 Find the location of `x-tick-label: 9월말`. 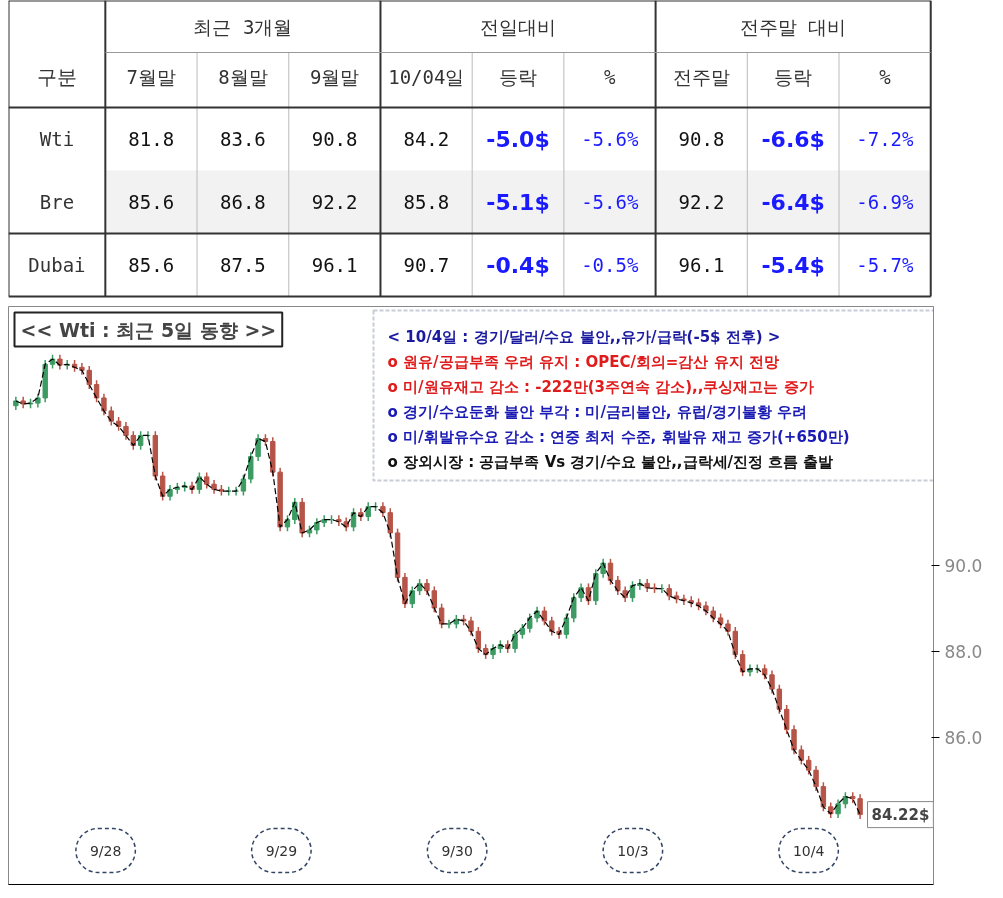

x-tick-label: 9월말 is located at coordinates (334, 77).